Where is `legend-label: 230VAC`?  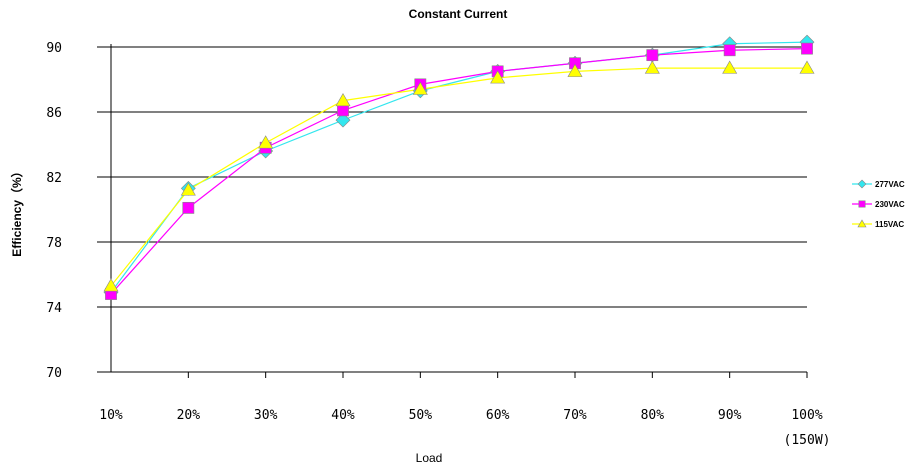 legend-label: 230VAC is located at coordinates (890, 204).